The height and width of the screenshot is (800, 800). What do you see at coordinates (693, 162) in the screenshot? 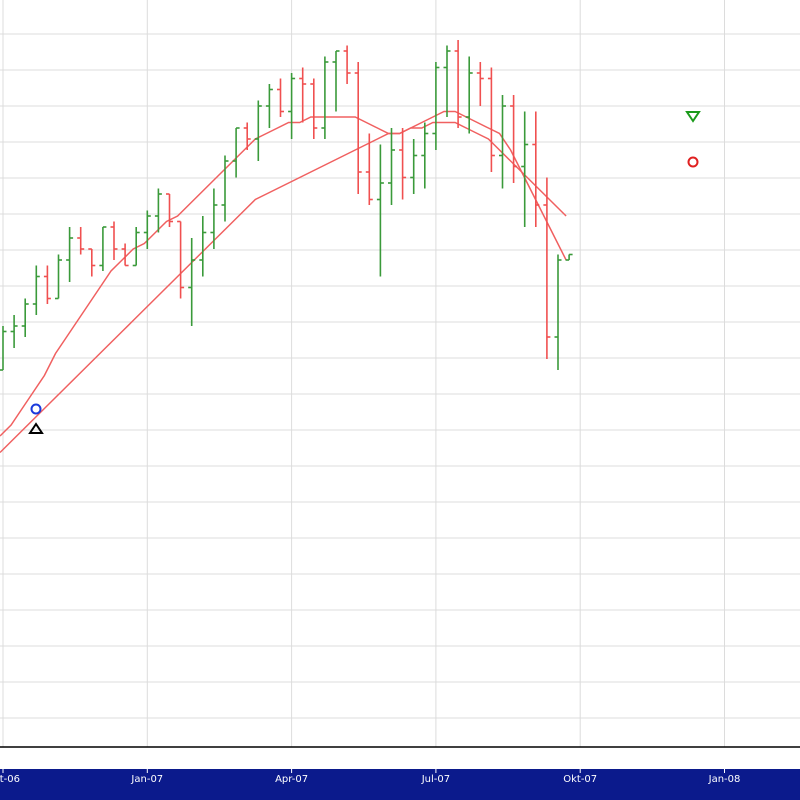
I see `sell-signal-marker` at bounding box center [693, 162].